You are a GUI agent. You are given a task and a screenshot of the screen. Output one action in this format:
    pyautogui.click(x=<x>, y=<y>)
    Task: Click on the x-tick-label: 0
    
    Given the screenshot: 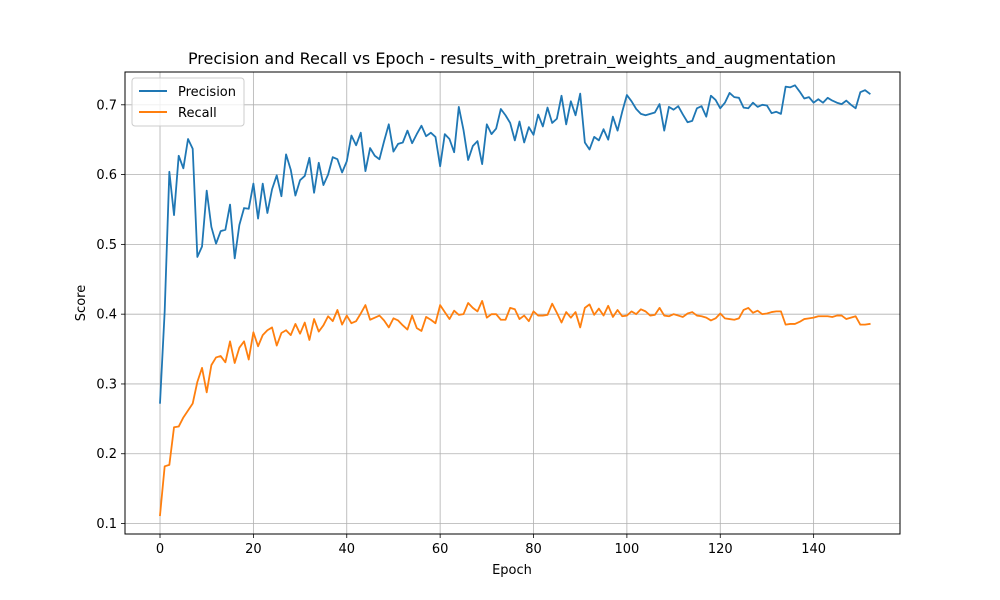 What is the action you would take?
    pyautogui.click(x=160, y=549)
    